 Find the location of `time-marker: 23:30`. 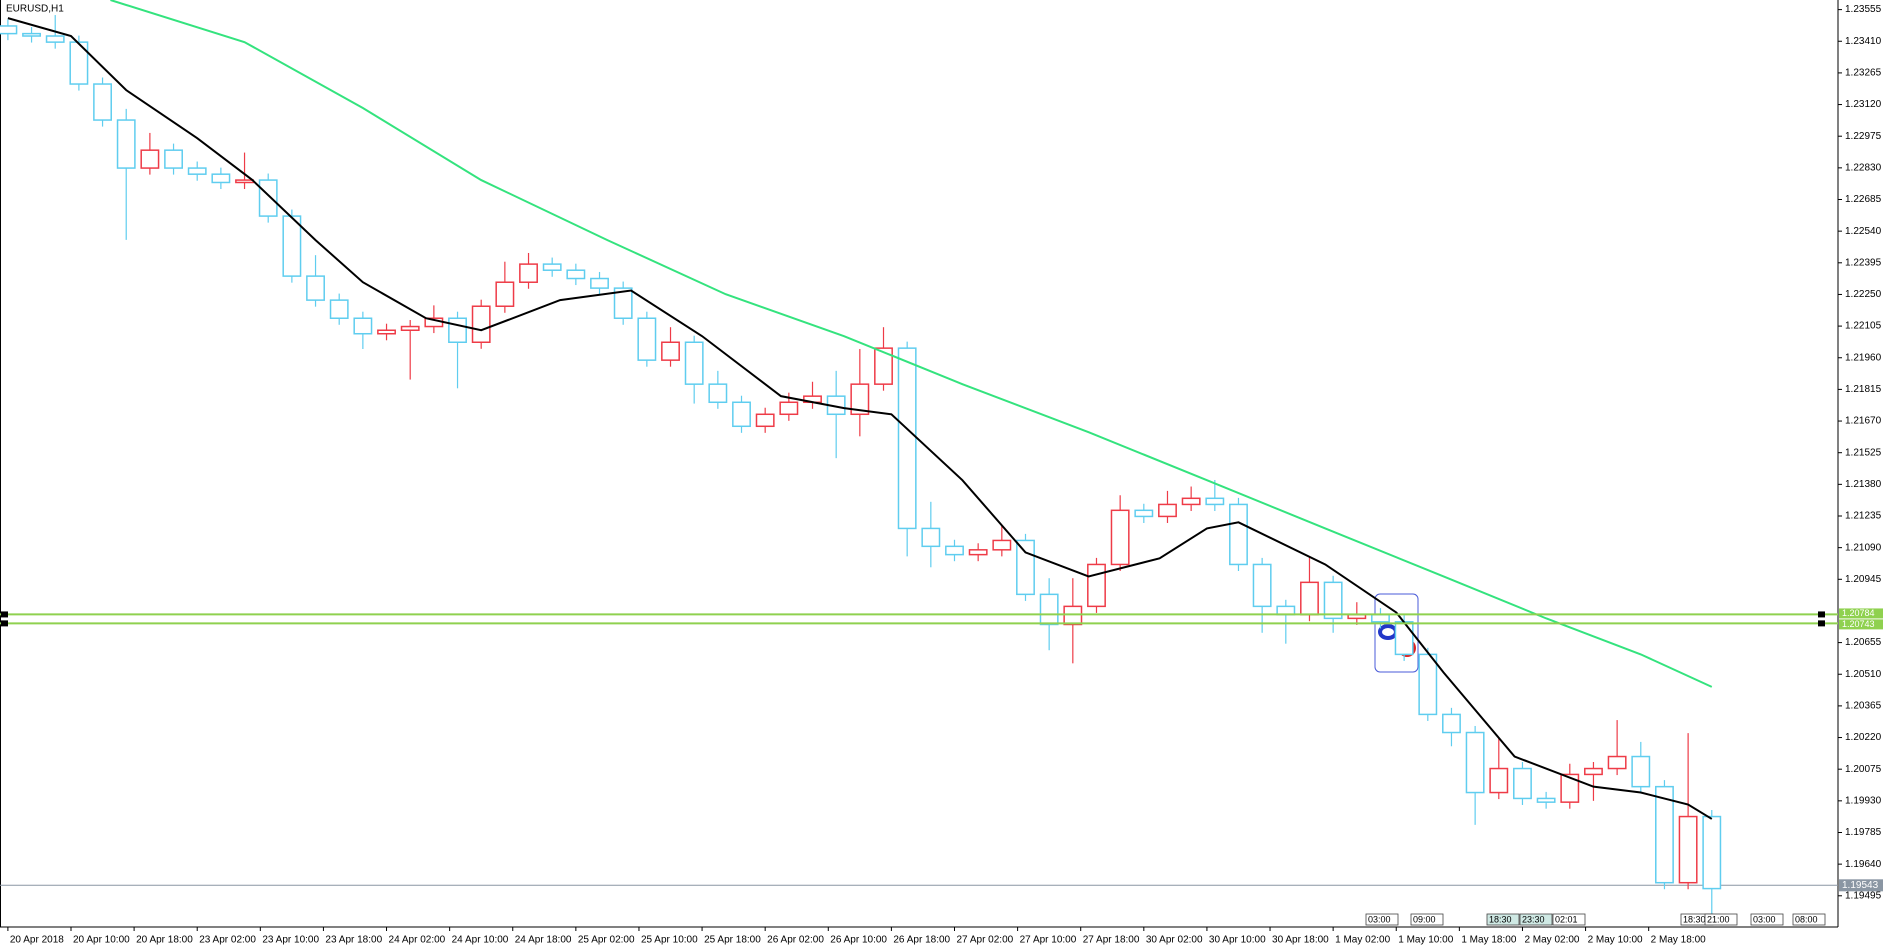

time-marker: 23:30 is located at coordinates (1533, 919).